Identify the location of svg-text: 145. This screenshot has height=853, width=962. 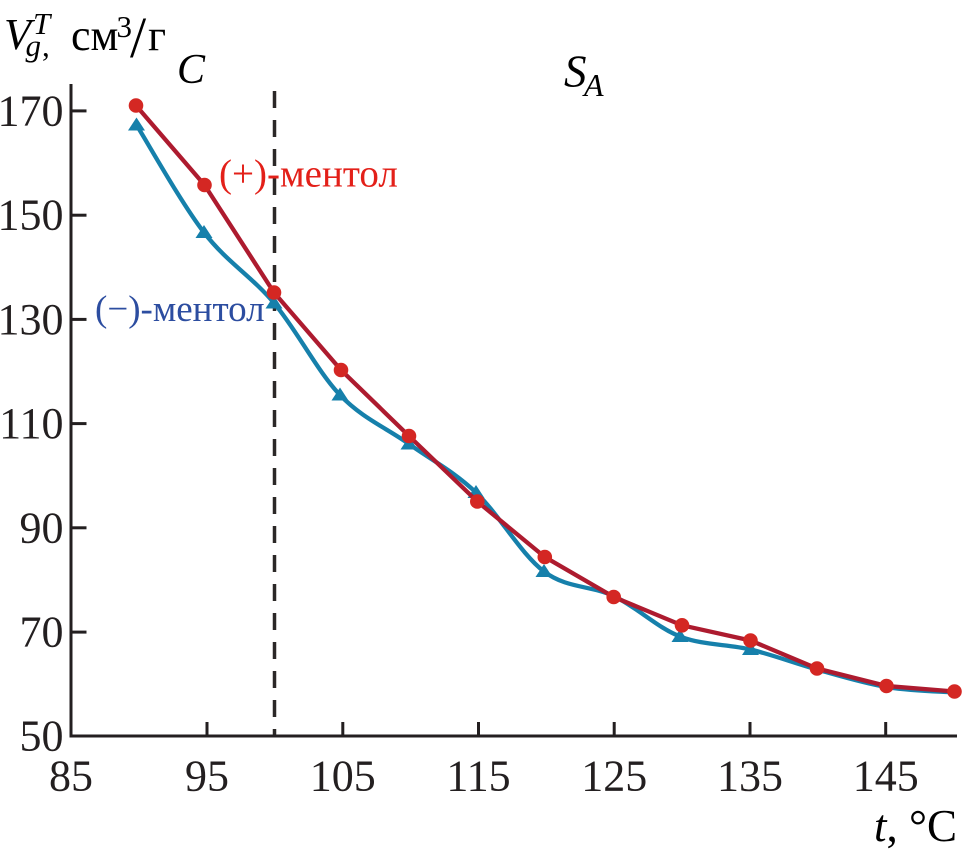
(886, 776).